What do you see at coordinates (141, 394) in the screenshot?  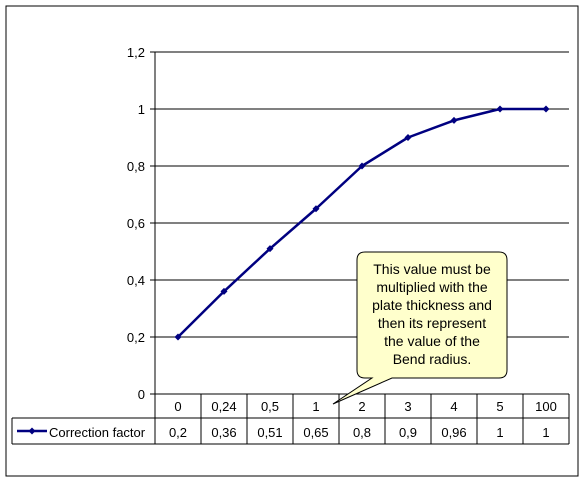 I see `y-tick-label: 0` at bounding box center [141, 394].